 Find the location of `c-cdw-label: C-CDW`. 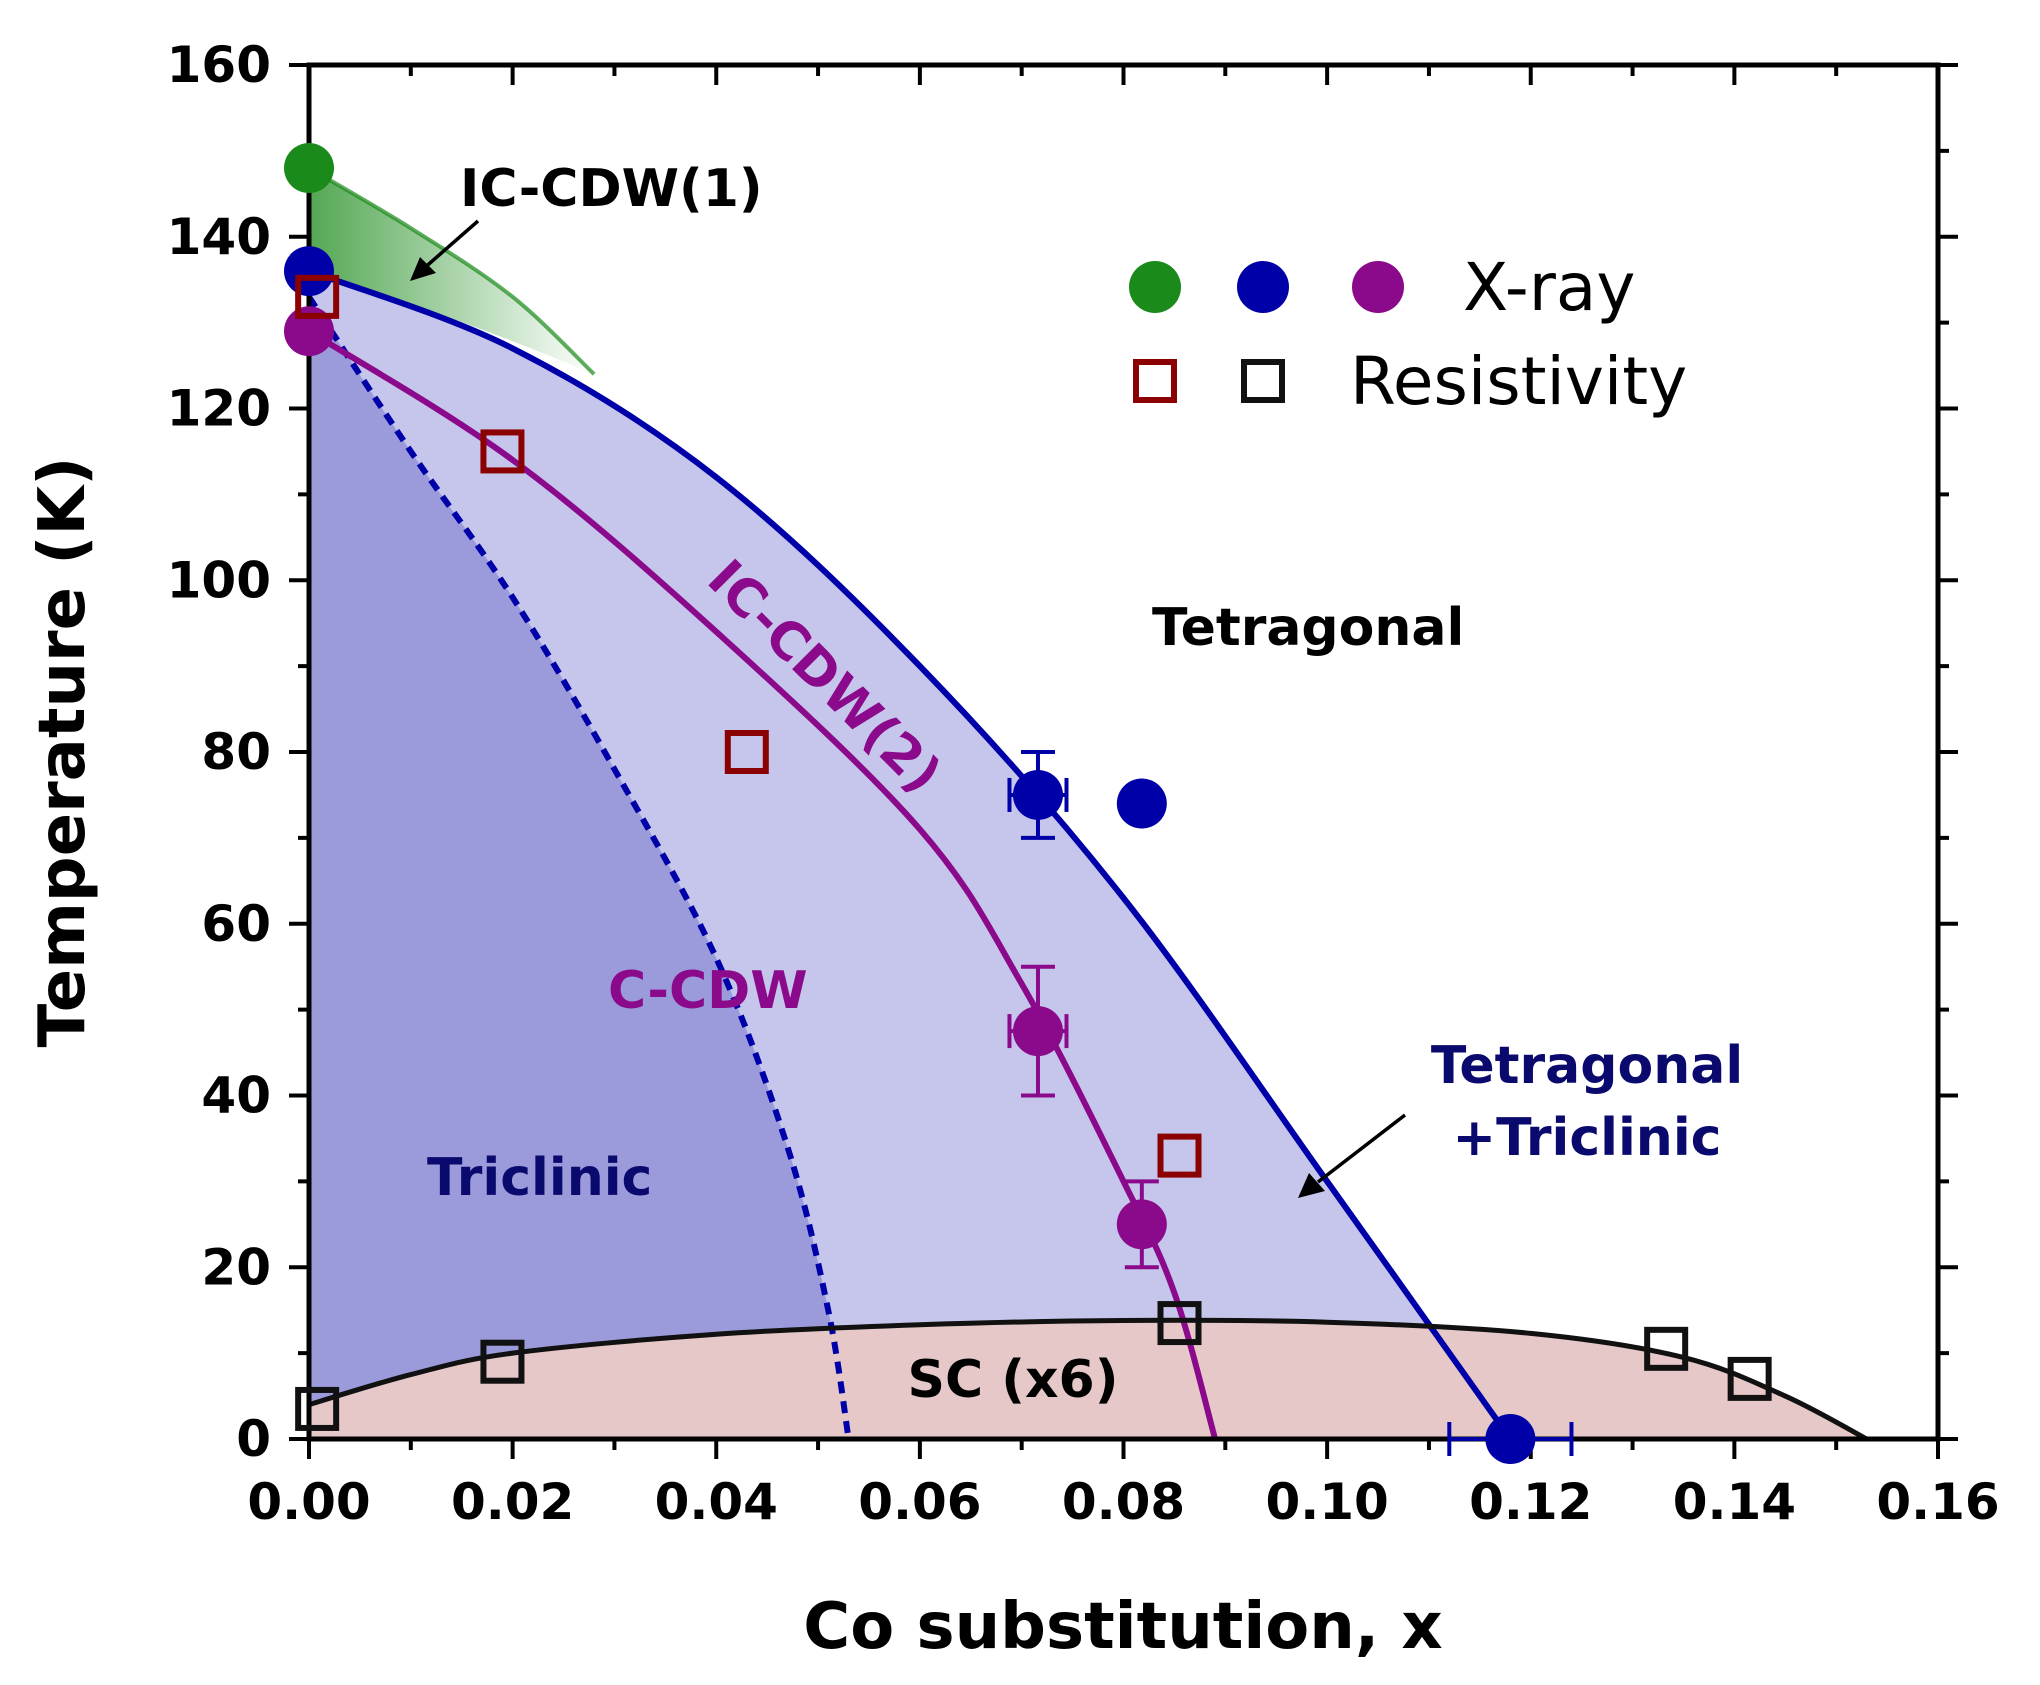

c-cdw-label: C-CDW is located at coordinates (708, 991).